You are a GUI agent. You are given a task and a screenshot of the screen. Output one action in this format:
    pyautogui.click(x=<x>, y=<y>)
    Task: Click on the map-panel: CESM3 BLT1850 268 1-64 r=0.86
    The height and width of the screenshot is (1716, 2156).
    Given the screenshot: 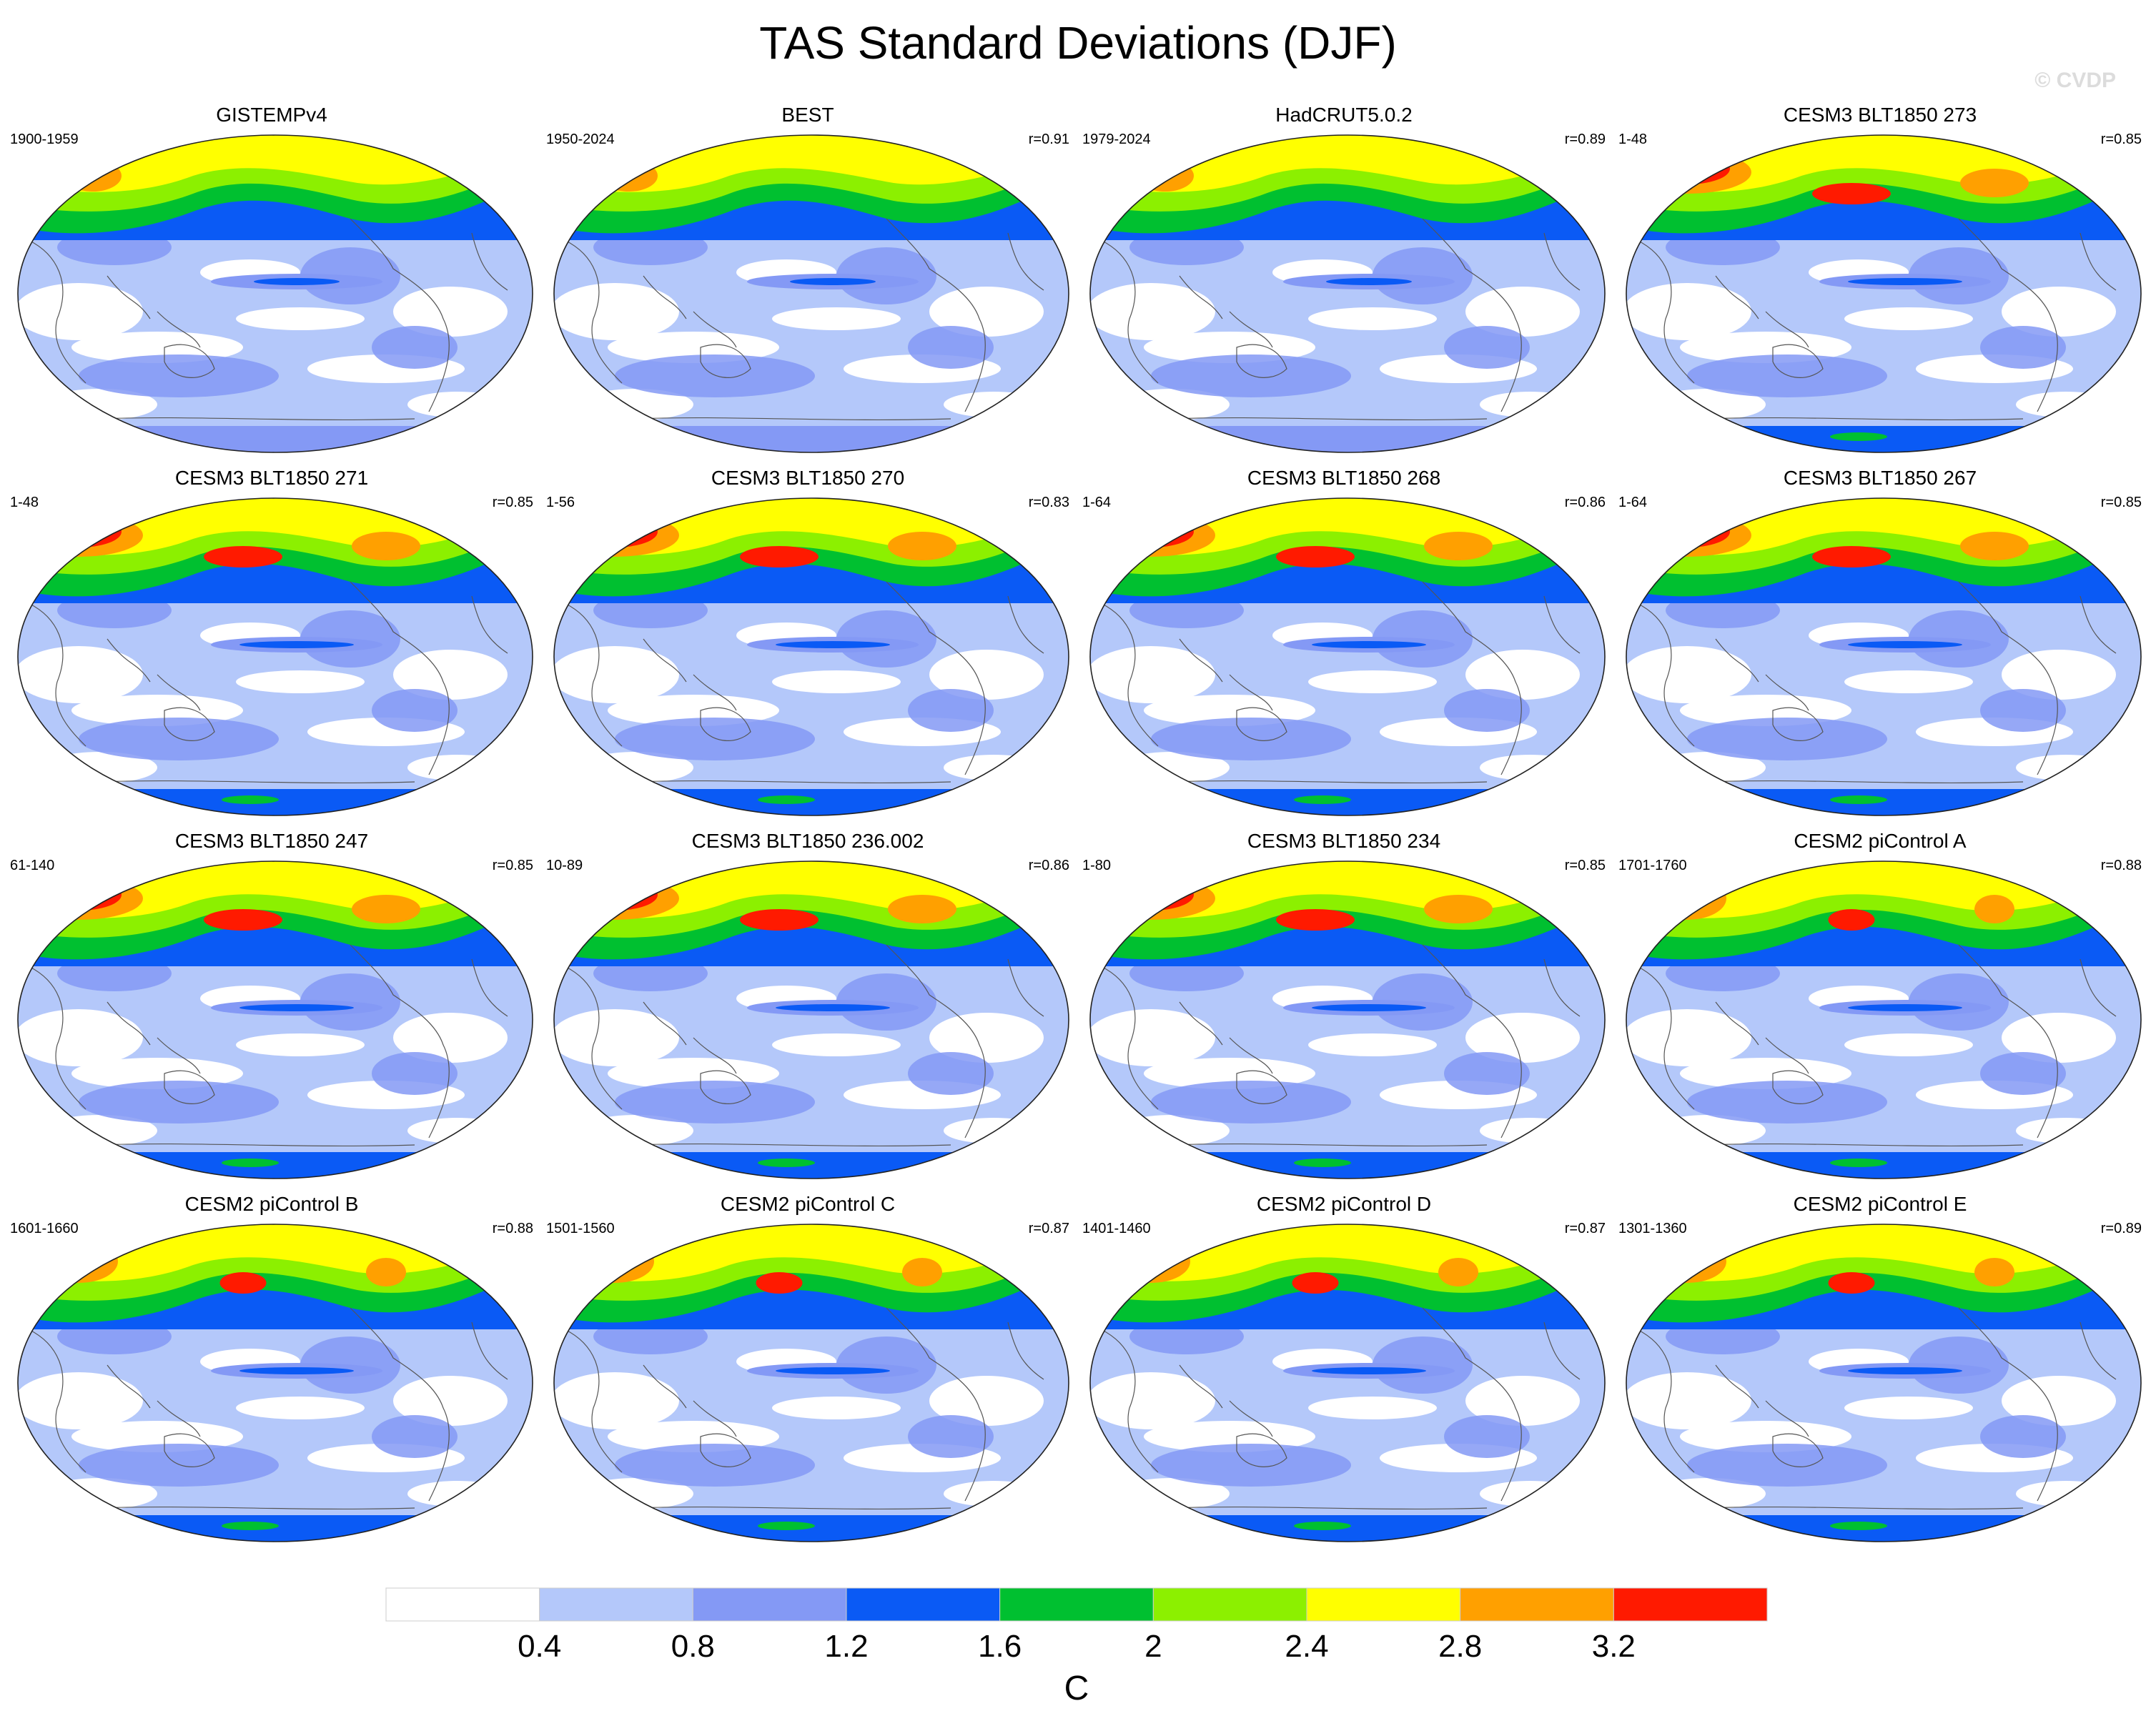 What is the action you would take?
    pyautogui.click(x=1343, y=643)
    